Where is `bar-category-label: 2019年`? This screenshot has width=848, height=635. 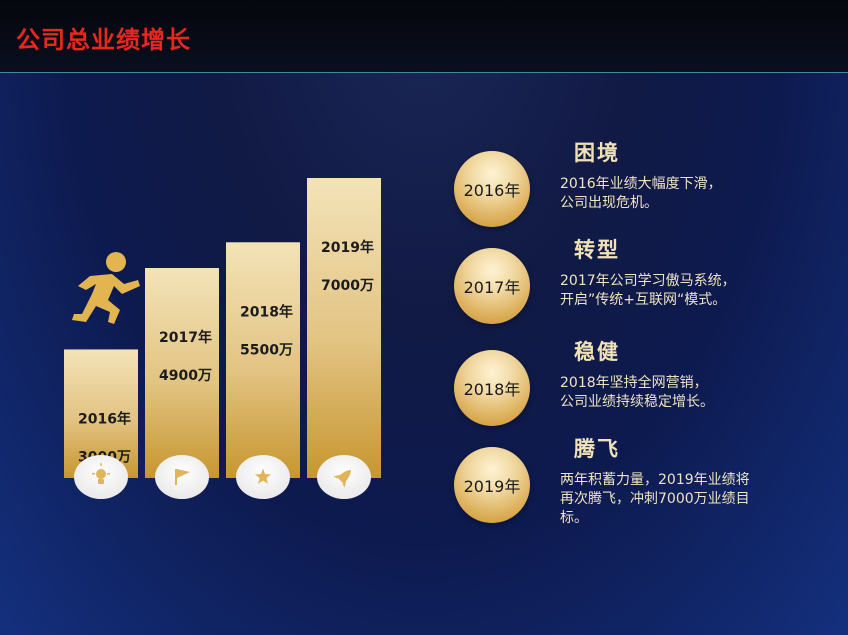 bar-category-label: 2019年 is located at coordinates (347, 247).